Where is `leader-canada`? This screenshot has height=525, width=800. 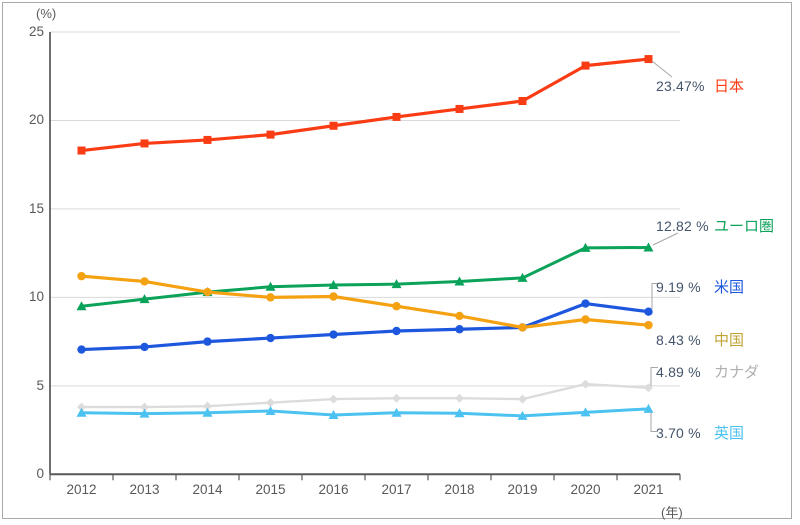 leader-canada is located at coordinates (654, 376).